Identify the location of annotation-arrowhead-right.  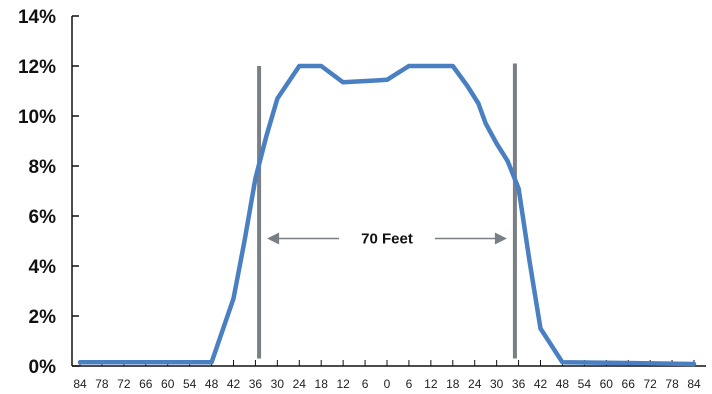
(500, 238).